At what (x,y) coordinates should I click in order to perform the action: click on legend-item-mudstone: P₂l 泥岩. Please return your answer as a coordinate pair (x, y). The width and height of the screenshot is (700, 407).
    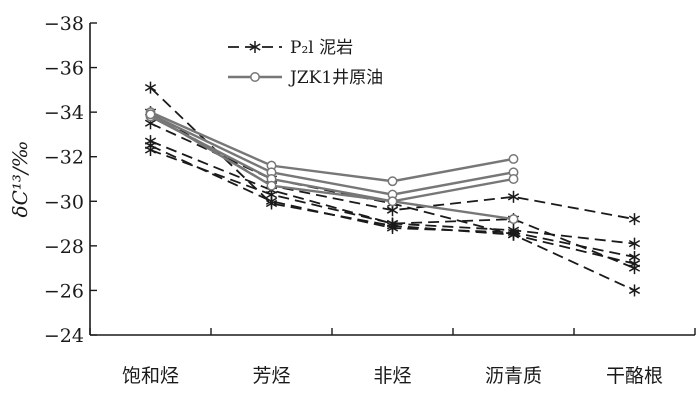
    Looking at the image, I should click on (290, 48).